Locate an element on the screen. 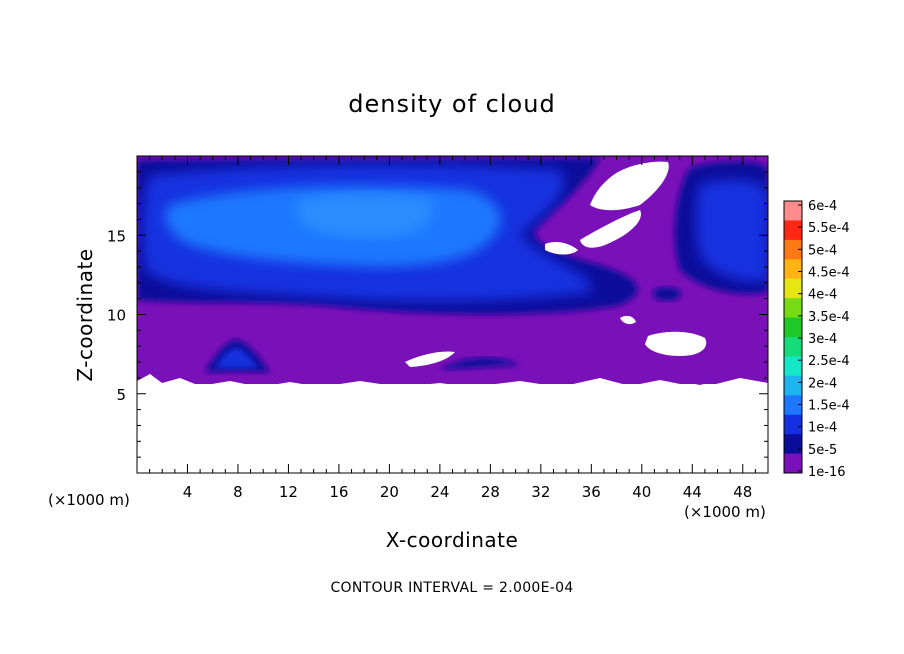 Image resolution: width=904 pixels, height=654 pixels. colorbar-label: 5.5e-4 is located at coordinates (829, 228).